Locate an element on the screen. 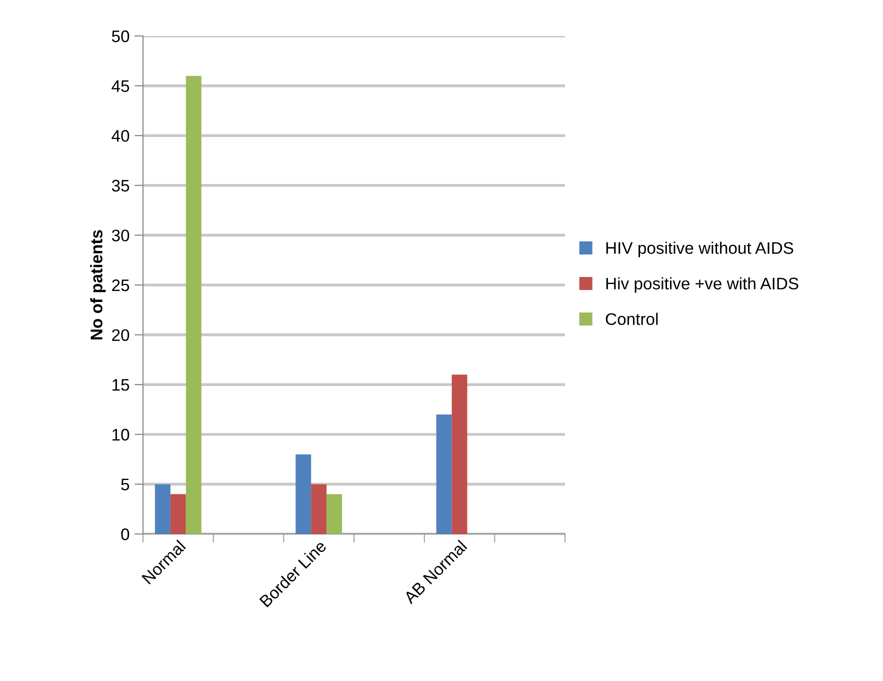 The image size is (883, 681). y-tick-label: 25 is located at coordinates (121, 285).